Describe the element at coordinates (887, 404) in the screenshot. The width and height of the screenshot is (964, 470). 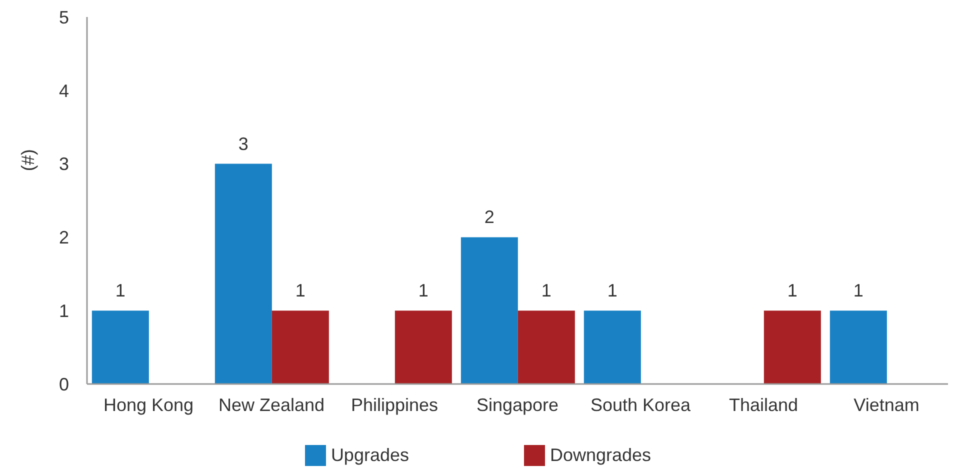
I see `x-tick-label: Vietnam` at that location.